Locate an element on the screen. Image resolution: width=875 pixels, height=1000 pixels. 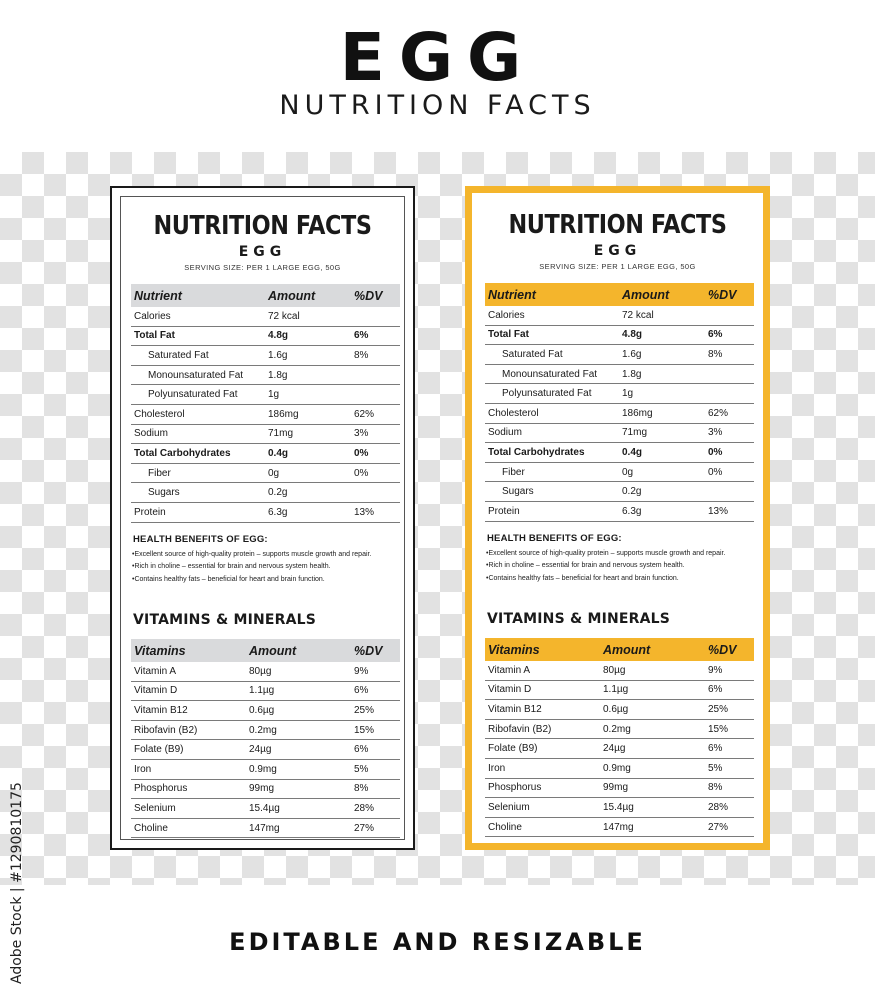
table-row: Fiber 0g 0% is located at coordinates (265, 474).